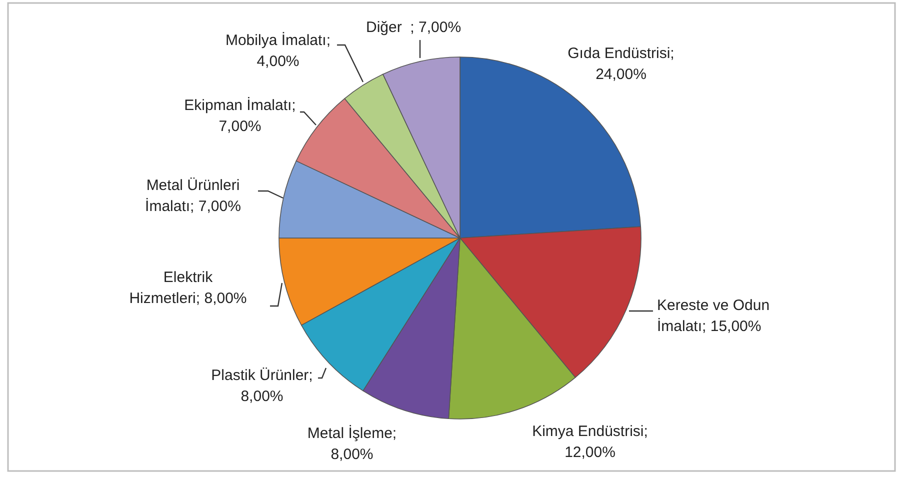  I want to click on slice-label: Metal Ürünleri İmalatı; 7,00%, so click(193, 196).